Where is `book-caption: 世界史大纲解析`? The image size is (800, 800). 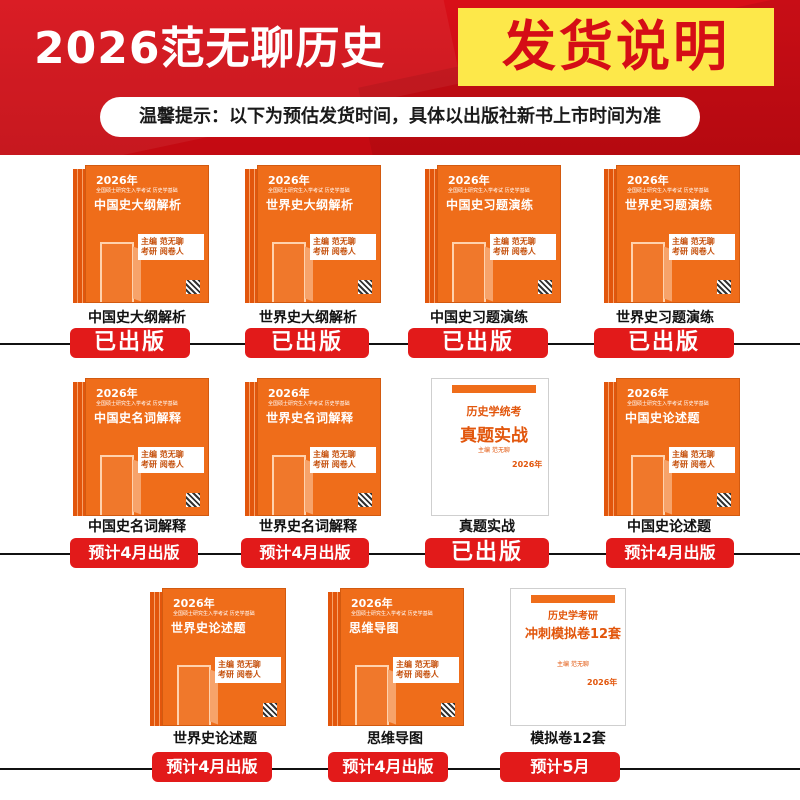
book-caption: 世界史大纲解析 is located at coordinates (308, 318).